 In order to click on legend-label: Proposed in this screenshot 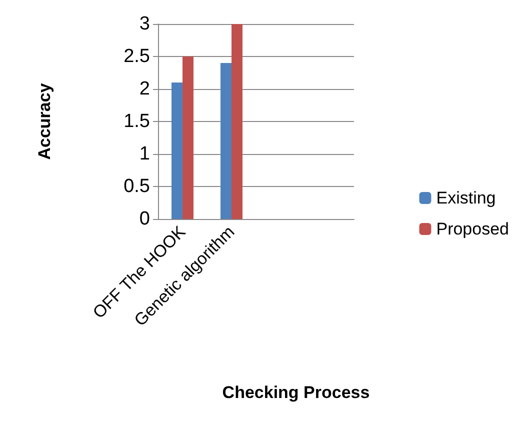, I will do `click(473, 229)`.